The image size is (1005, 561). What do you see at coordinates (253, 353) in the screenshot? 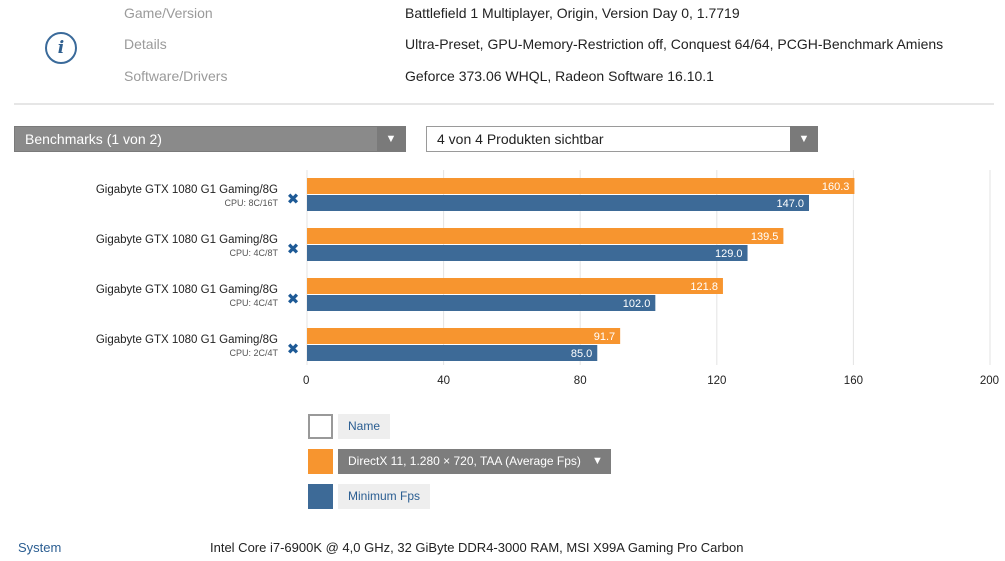
I see `category-cpu: CPU: 2C/4T` at bounding box center [253, 353].